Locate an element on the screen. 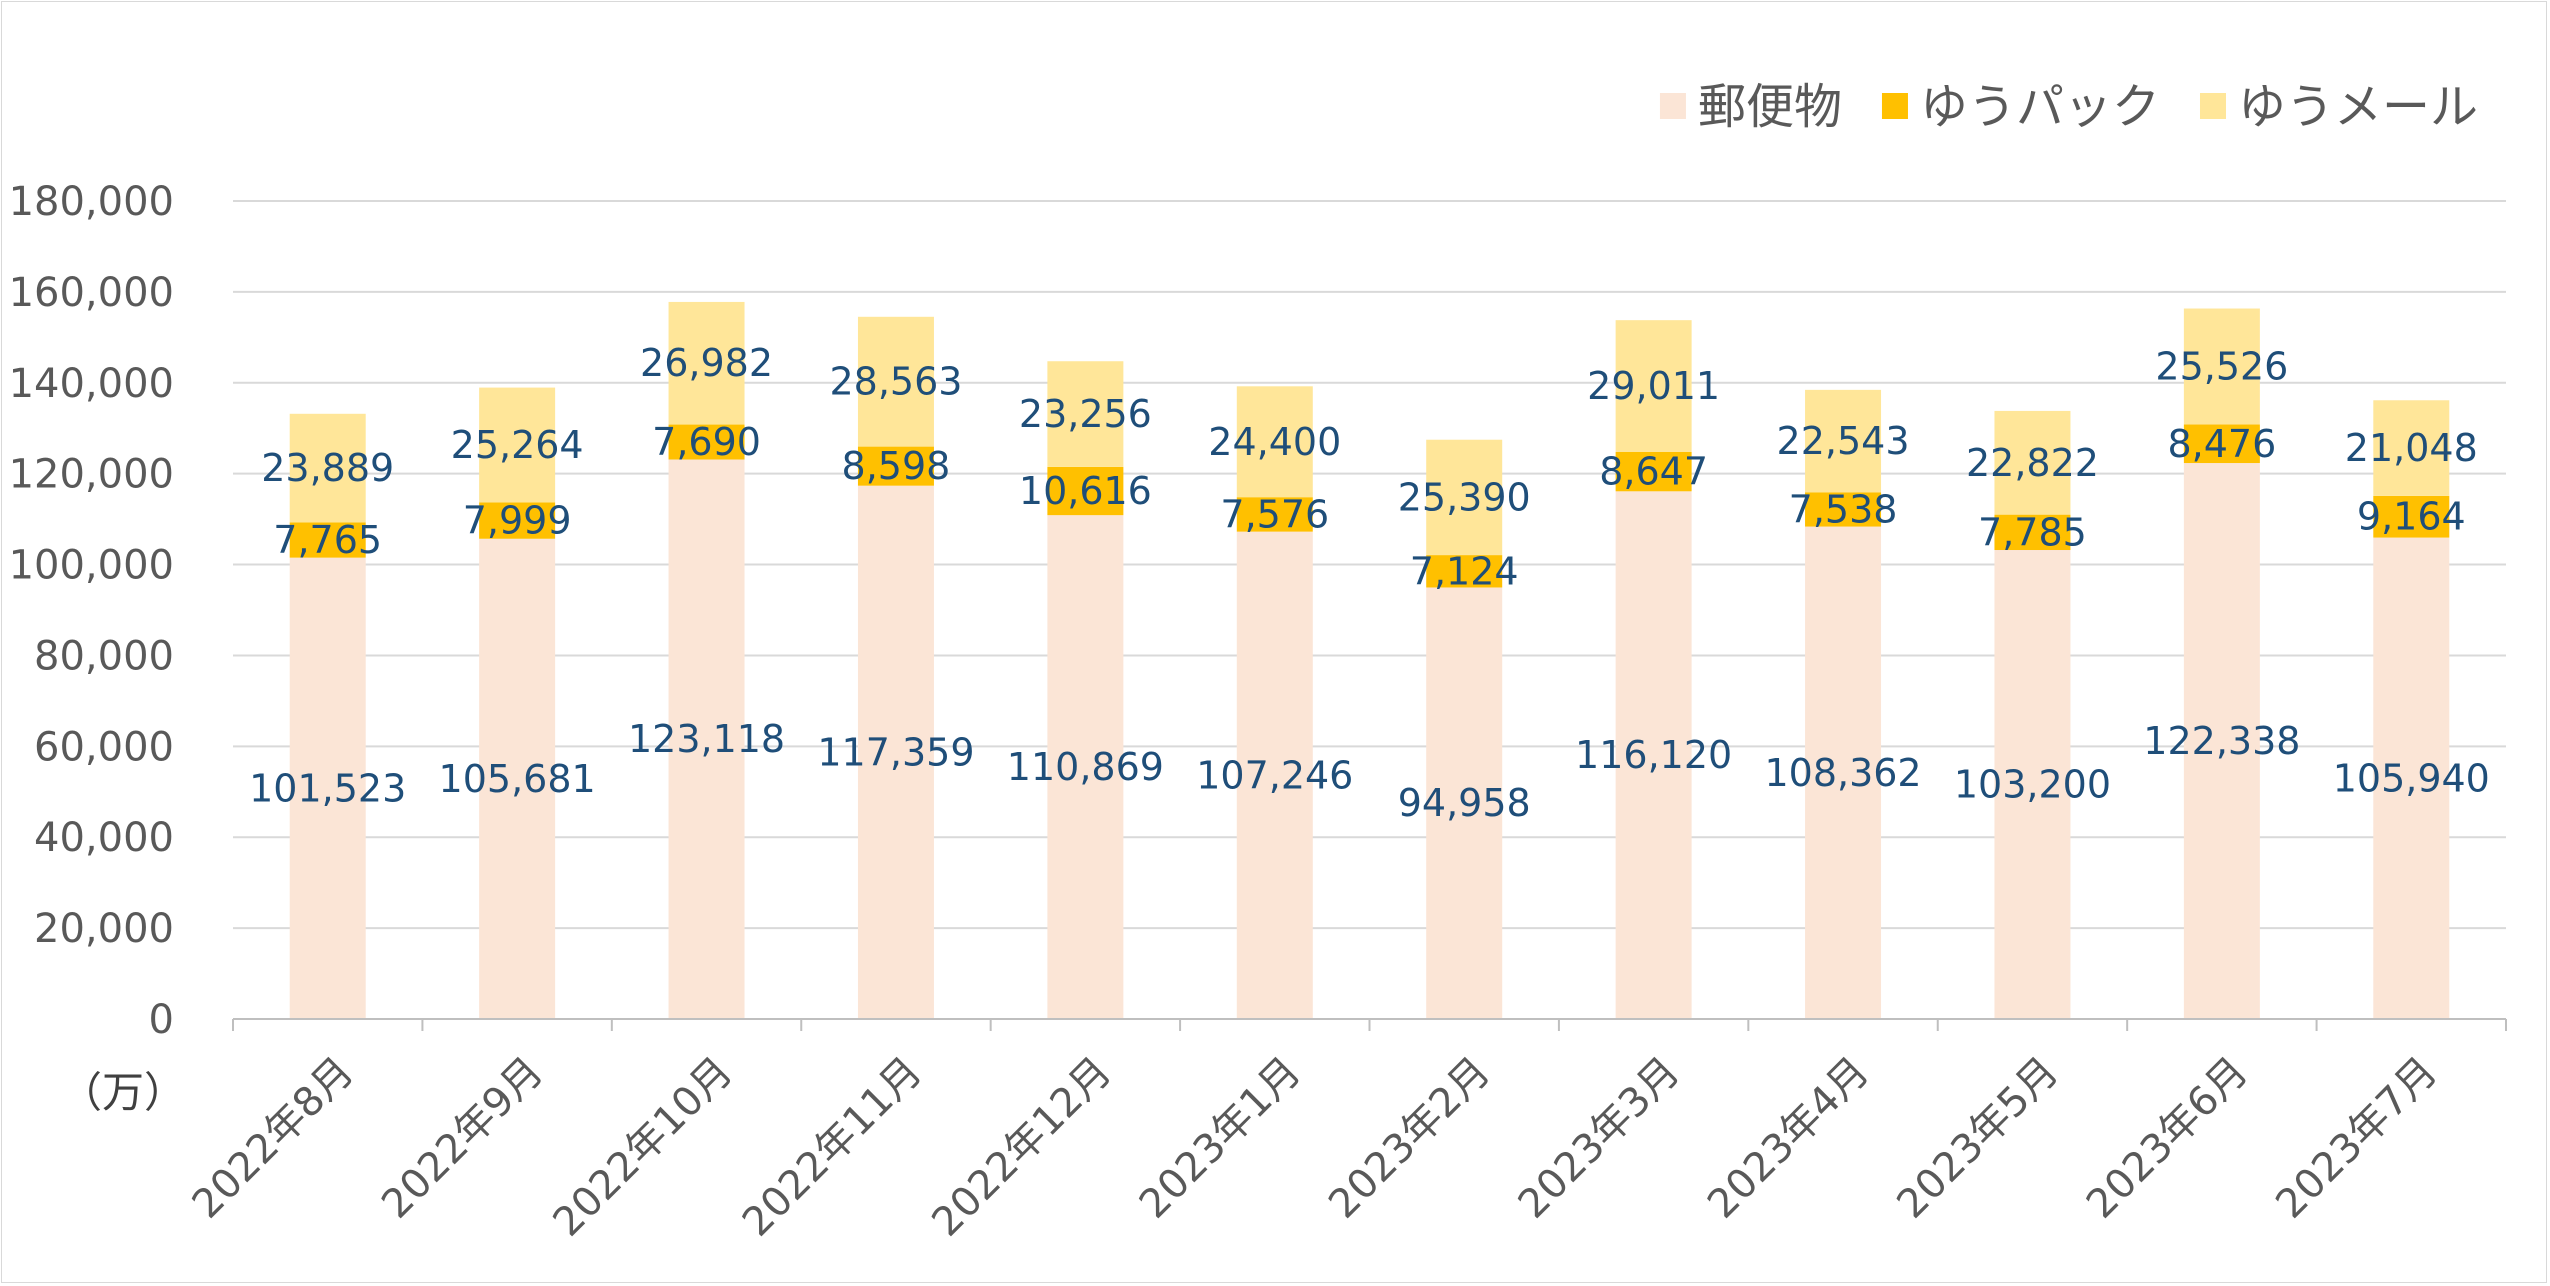 This screenshot has width=2550, height=1286. data-label: 105,681 is located at coordinates (517, 779).